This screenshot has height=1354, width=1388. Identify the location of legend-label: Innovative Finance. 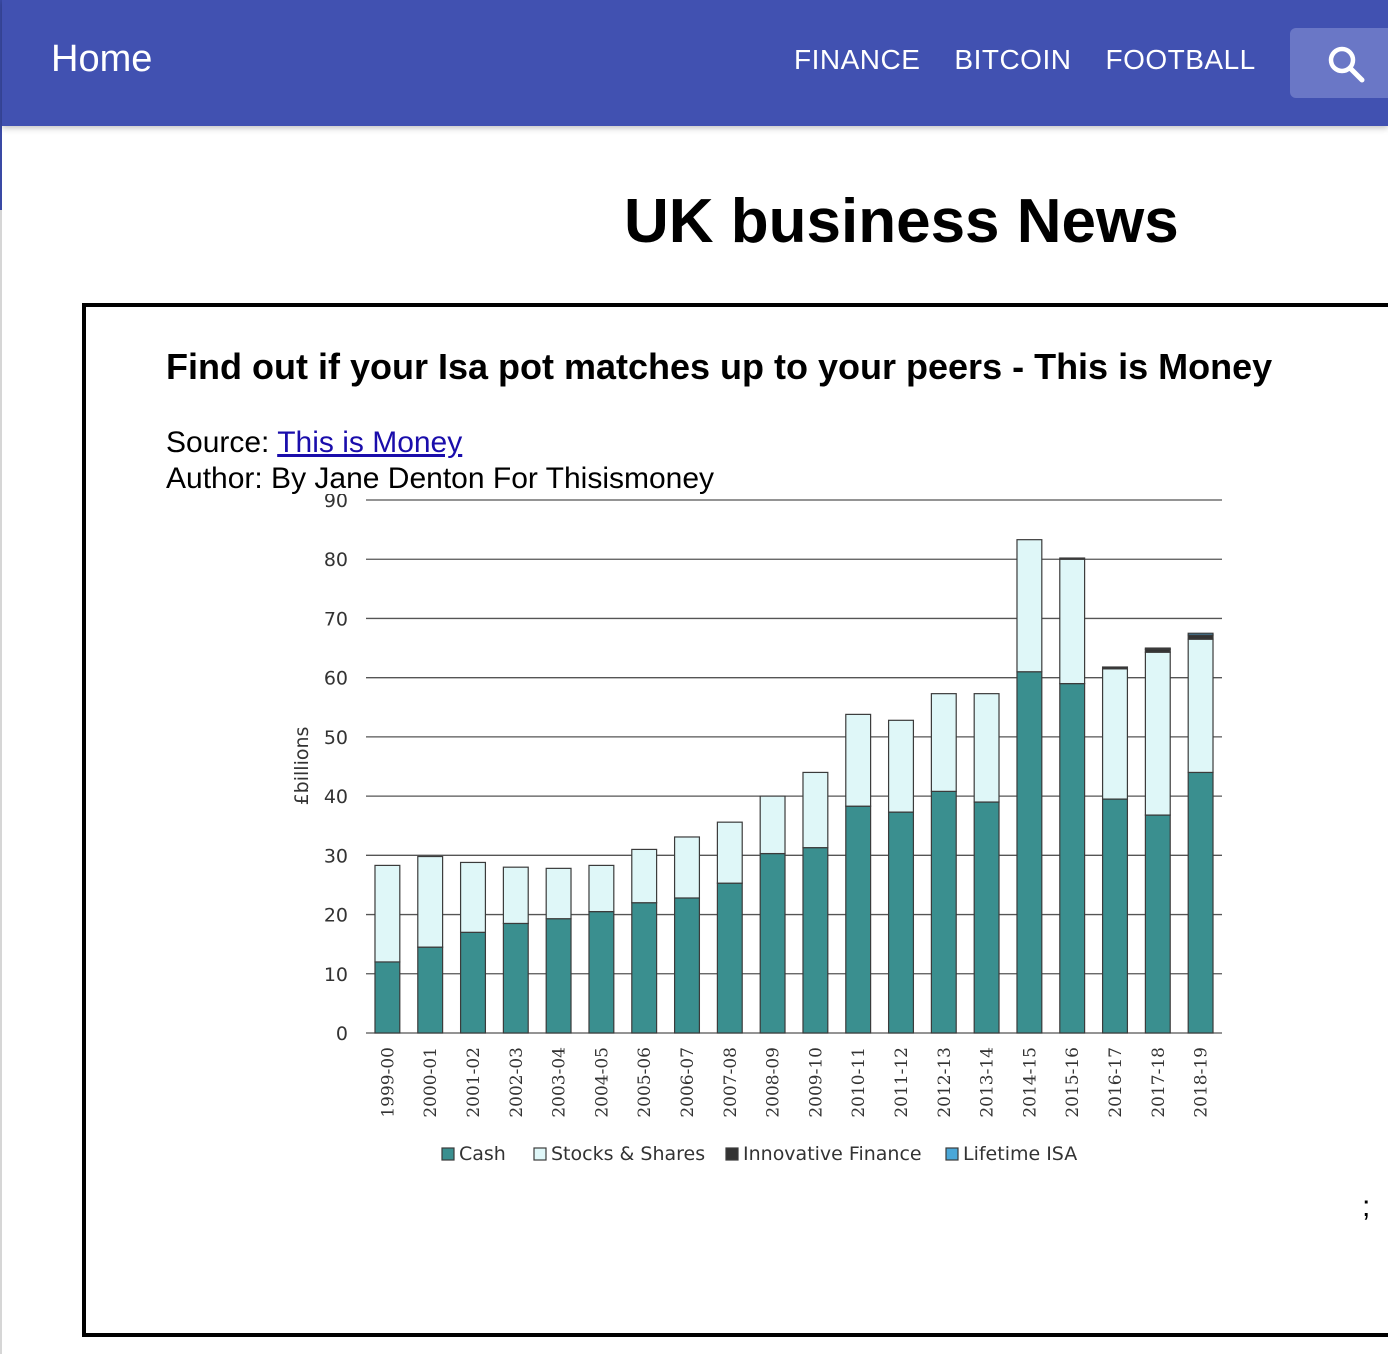
(832, 1154).